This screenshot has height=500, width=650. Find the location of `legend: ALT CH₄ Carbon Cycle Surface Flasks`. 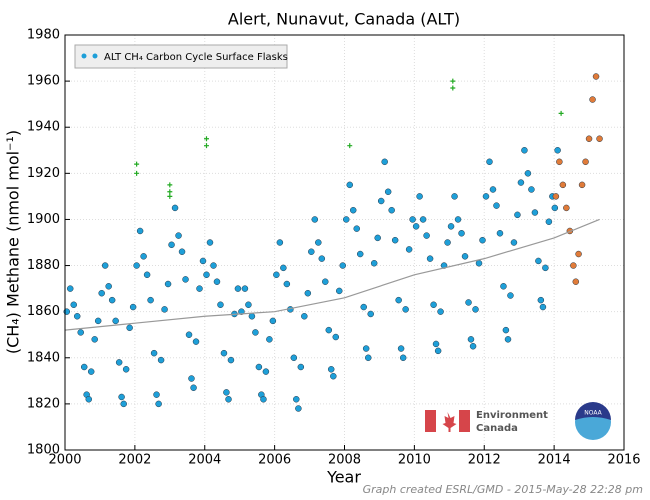

legend: ALT CH₄ Carbon Cycle Surface Flasks is located at coordinates (181, 56).